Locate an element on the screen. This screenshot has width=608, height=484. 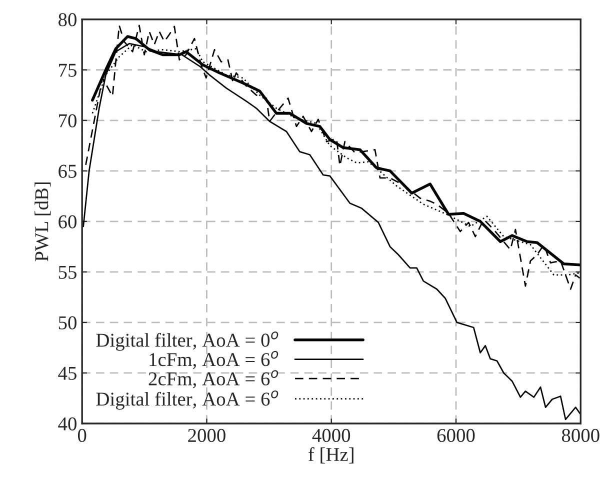
x-axis-title: f [Hz] is located at coordinates (331, 455).